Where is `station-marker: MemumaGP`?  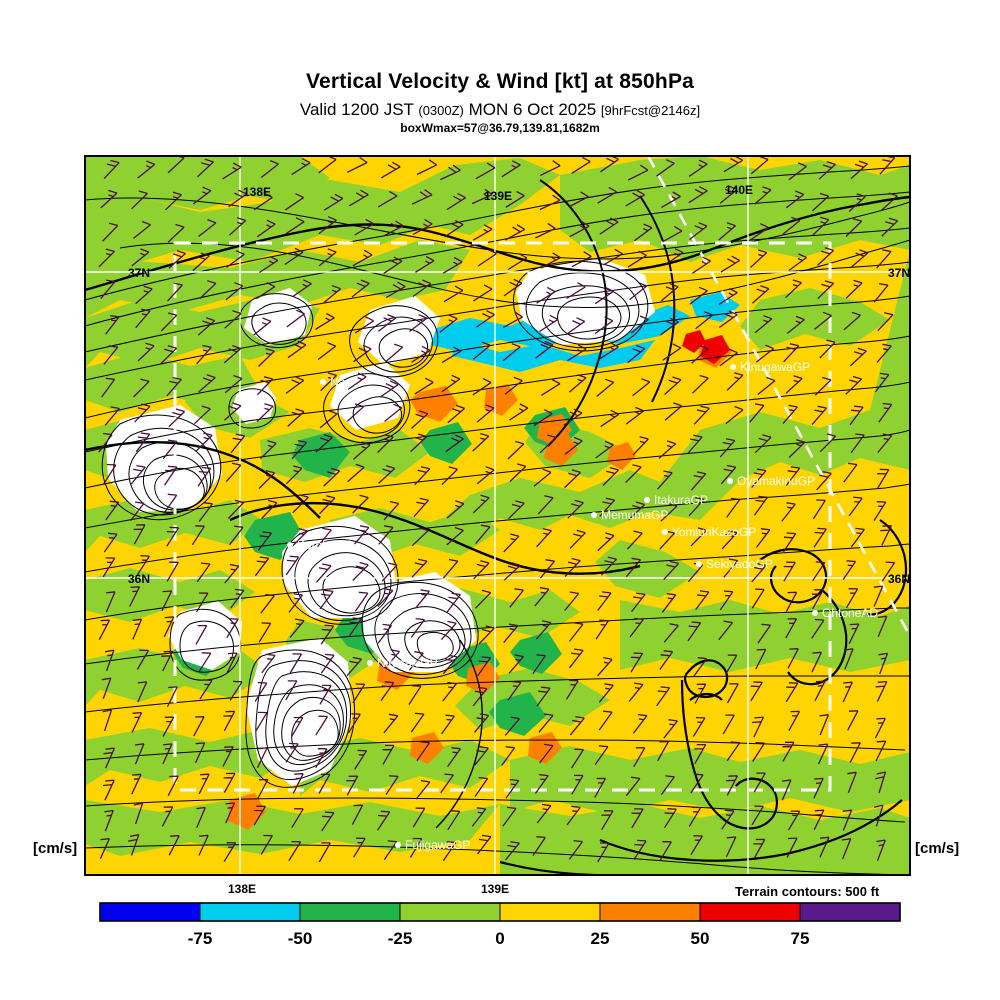 station-marker: MemumaGP is located at coordinates (629, 515).